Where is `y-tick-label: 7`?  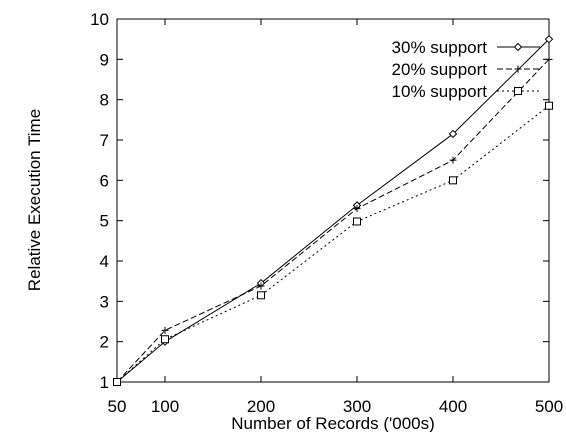 y-tick-label: 7 is located at coordinates (104, 140).